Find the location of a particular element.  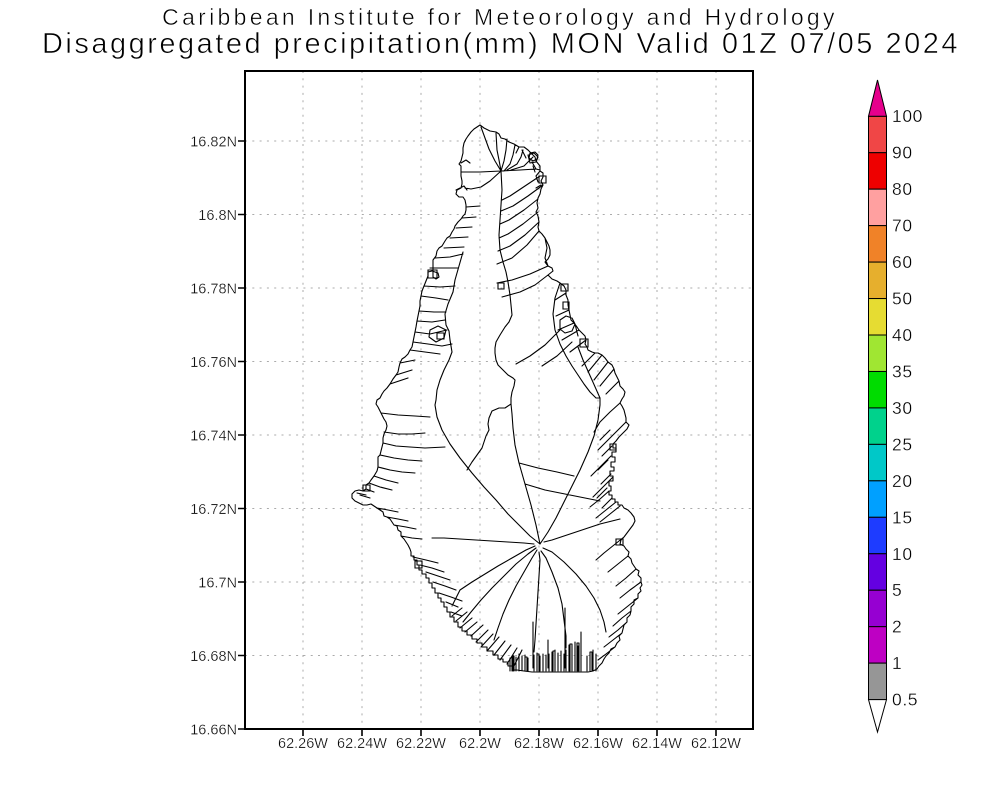

svg-text: 62.22W is located at coordinates (421, 744).